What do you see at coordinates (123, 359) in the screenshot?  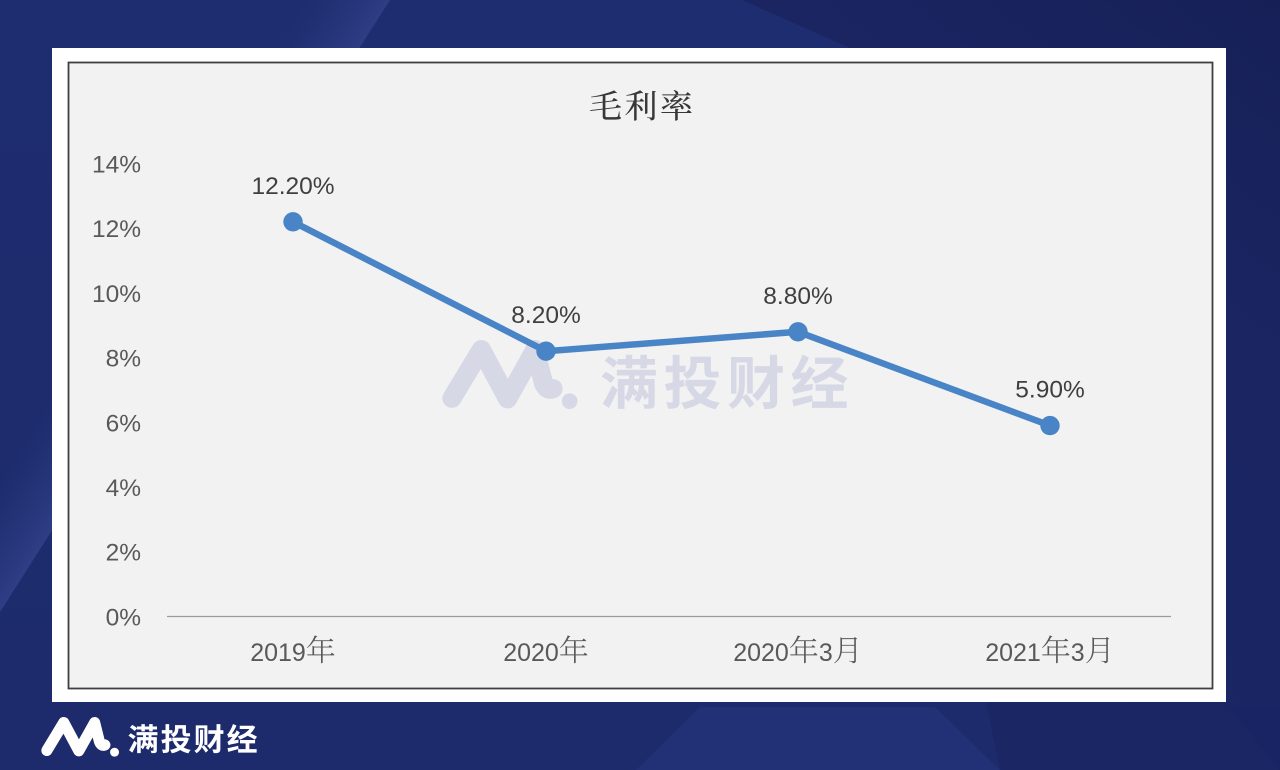 I see `svg-text: 8%` at bounding box center [123, 359].